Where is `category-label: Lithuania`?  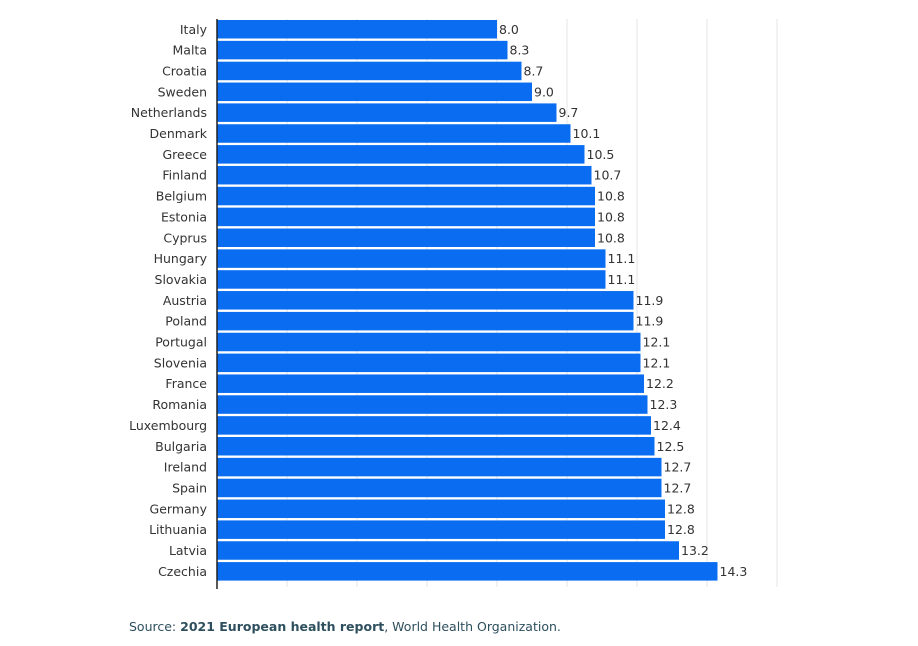
category-label: Lithuania is located at coordinates (178, 529).